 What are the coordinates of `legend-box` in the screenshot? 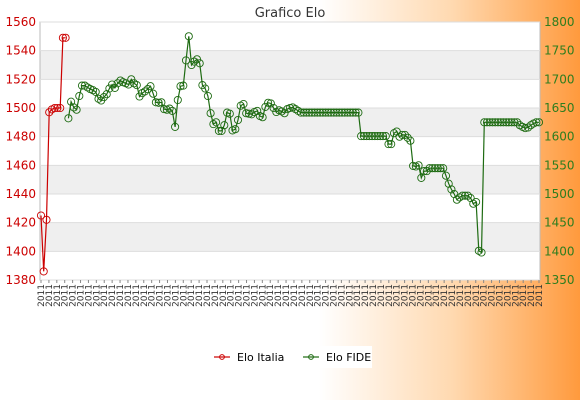 It's located at (289, 357).